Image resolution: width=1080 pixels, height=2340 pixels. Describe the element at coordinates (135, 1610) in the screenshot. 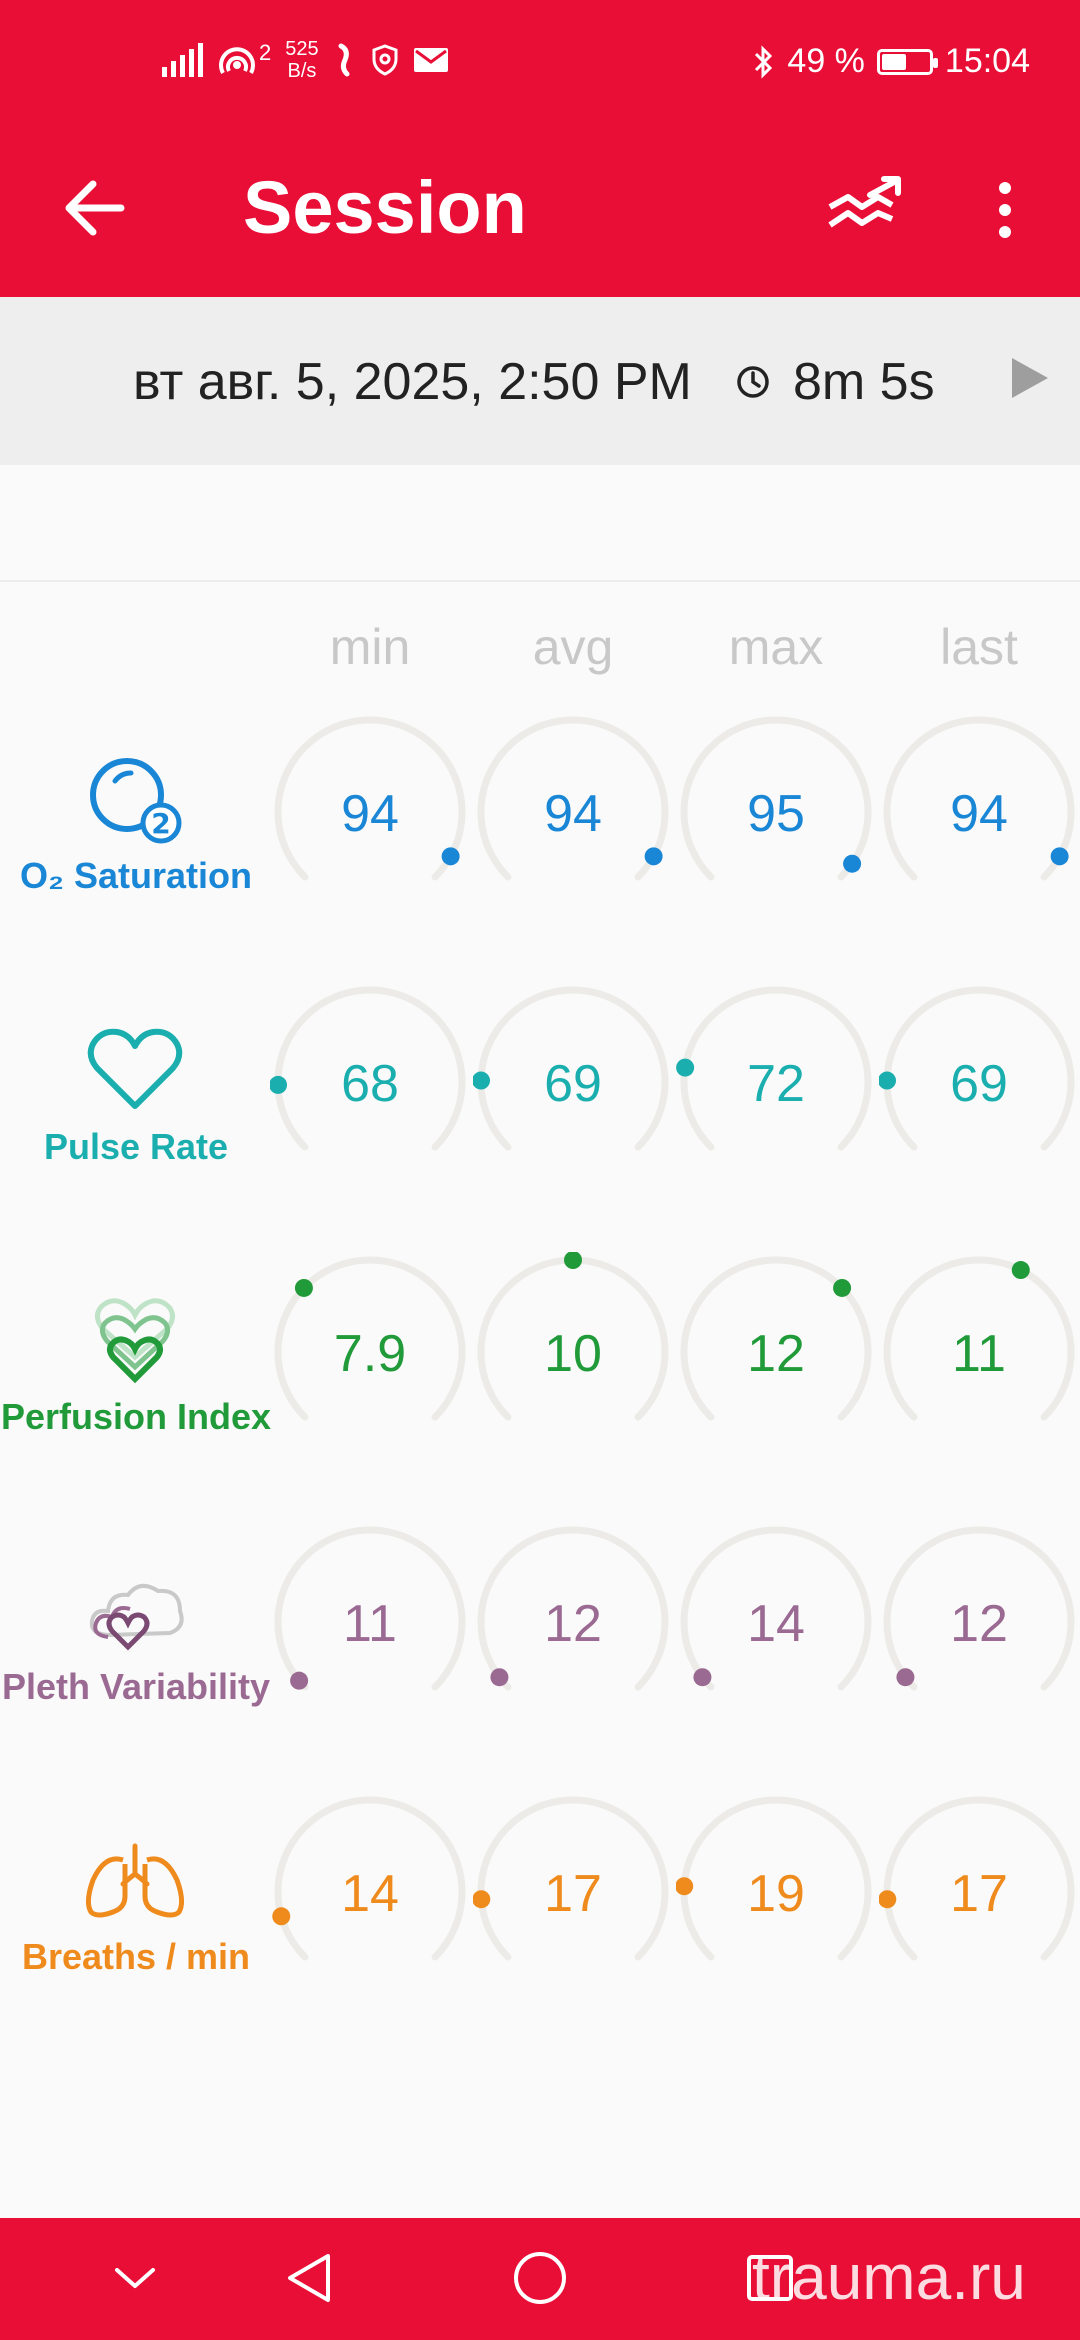

I see `cloud-heart-icon` at that location.